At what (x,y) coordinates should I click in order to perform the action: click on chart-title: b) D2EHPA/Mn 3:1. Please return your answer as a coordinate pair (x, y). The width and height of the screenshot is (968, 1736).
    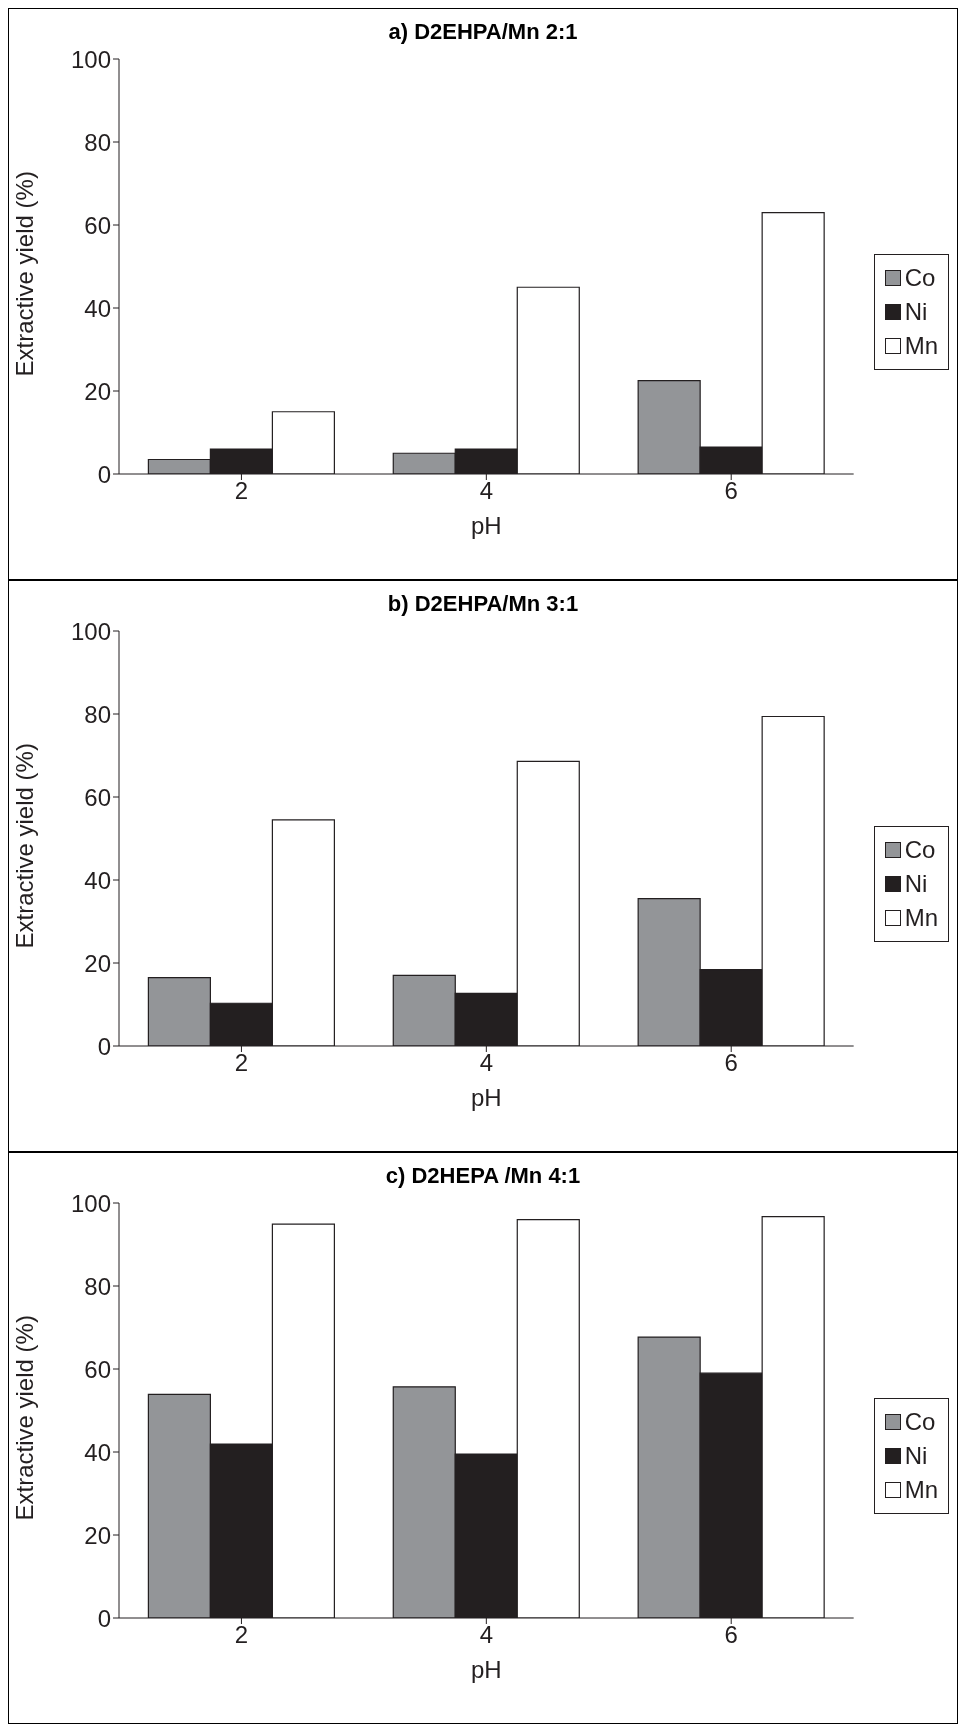
    Looking at the image, I should click on (483, 603).